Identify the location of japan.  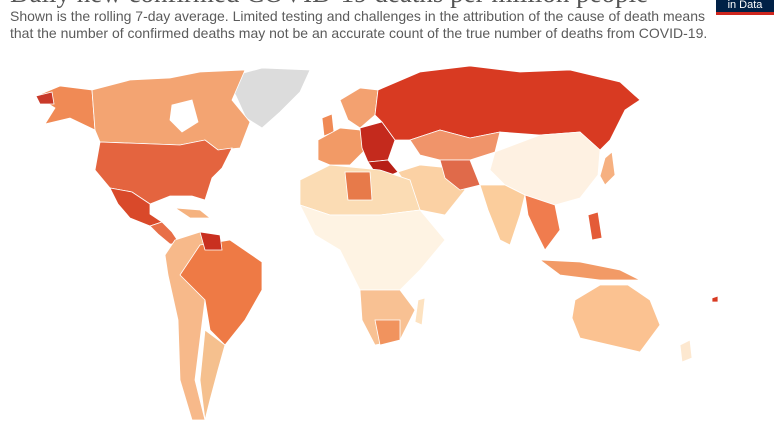
(607, 168).